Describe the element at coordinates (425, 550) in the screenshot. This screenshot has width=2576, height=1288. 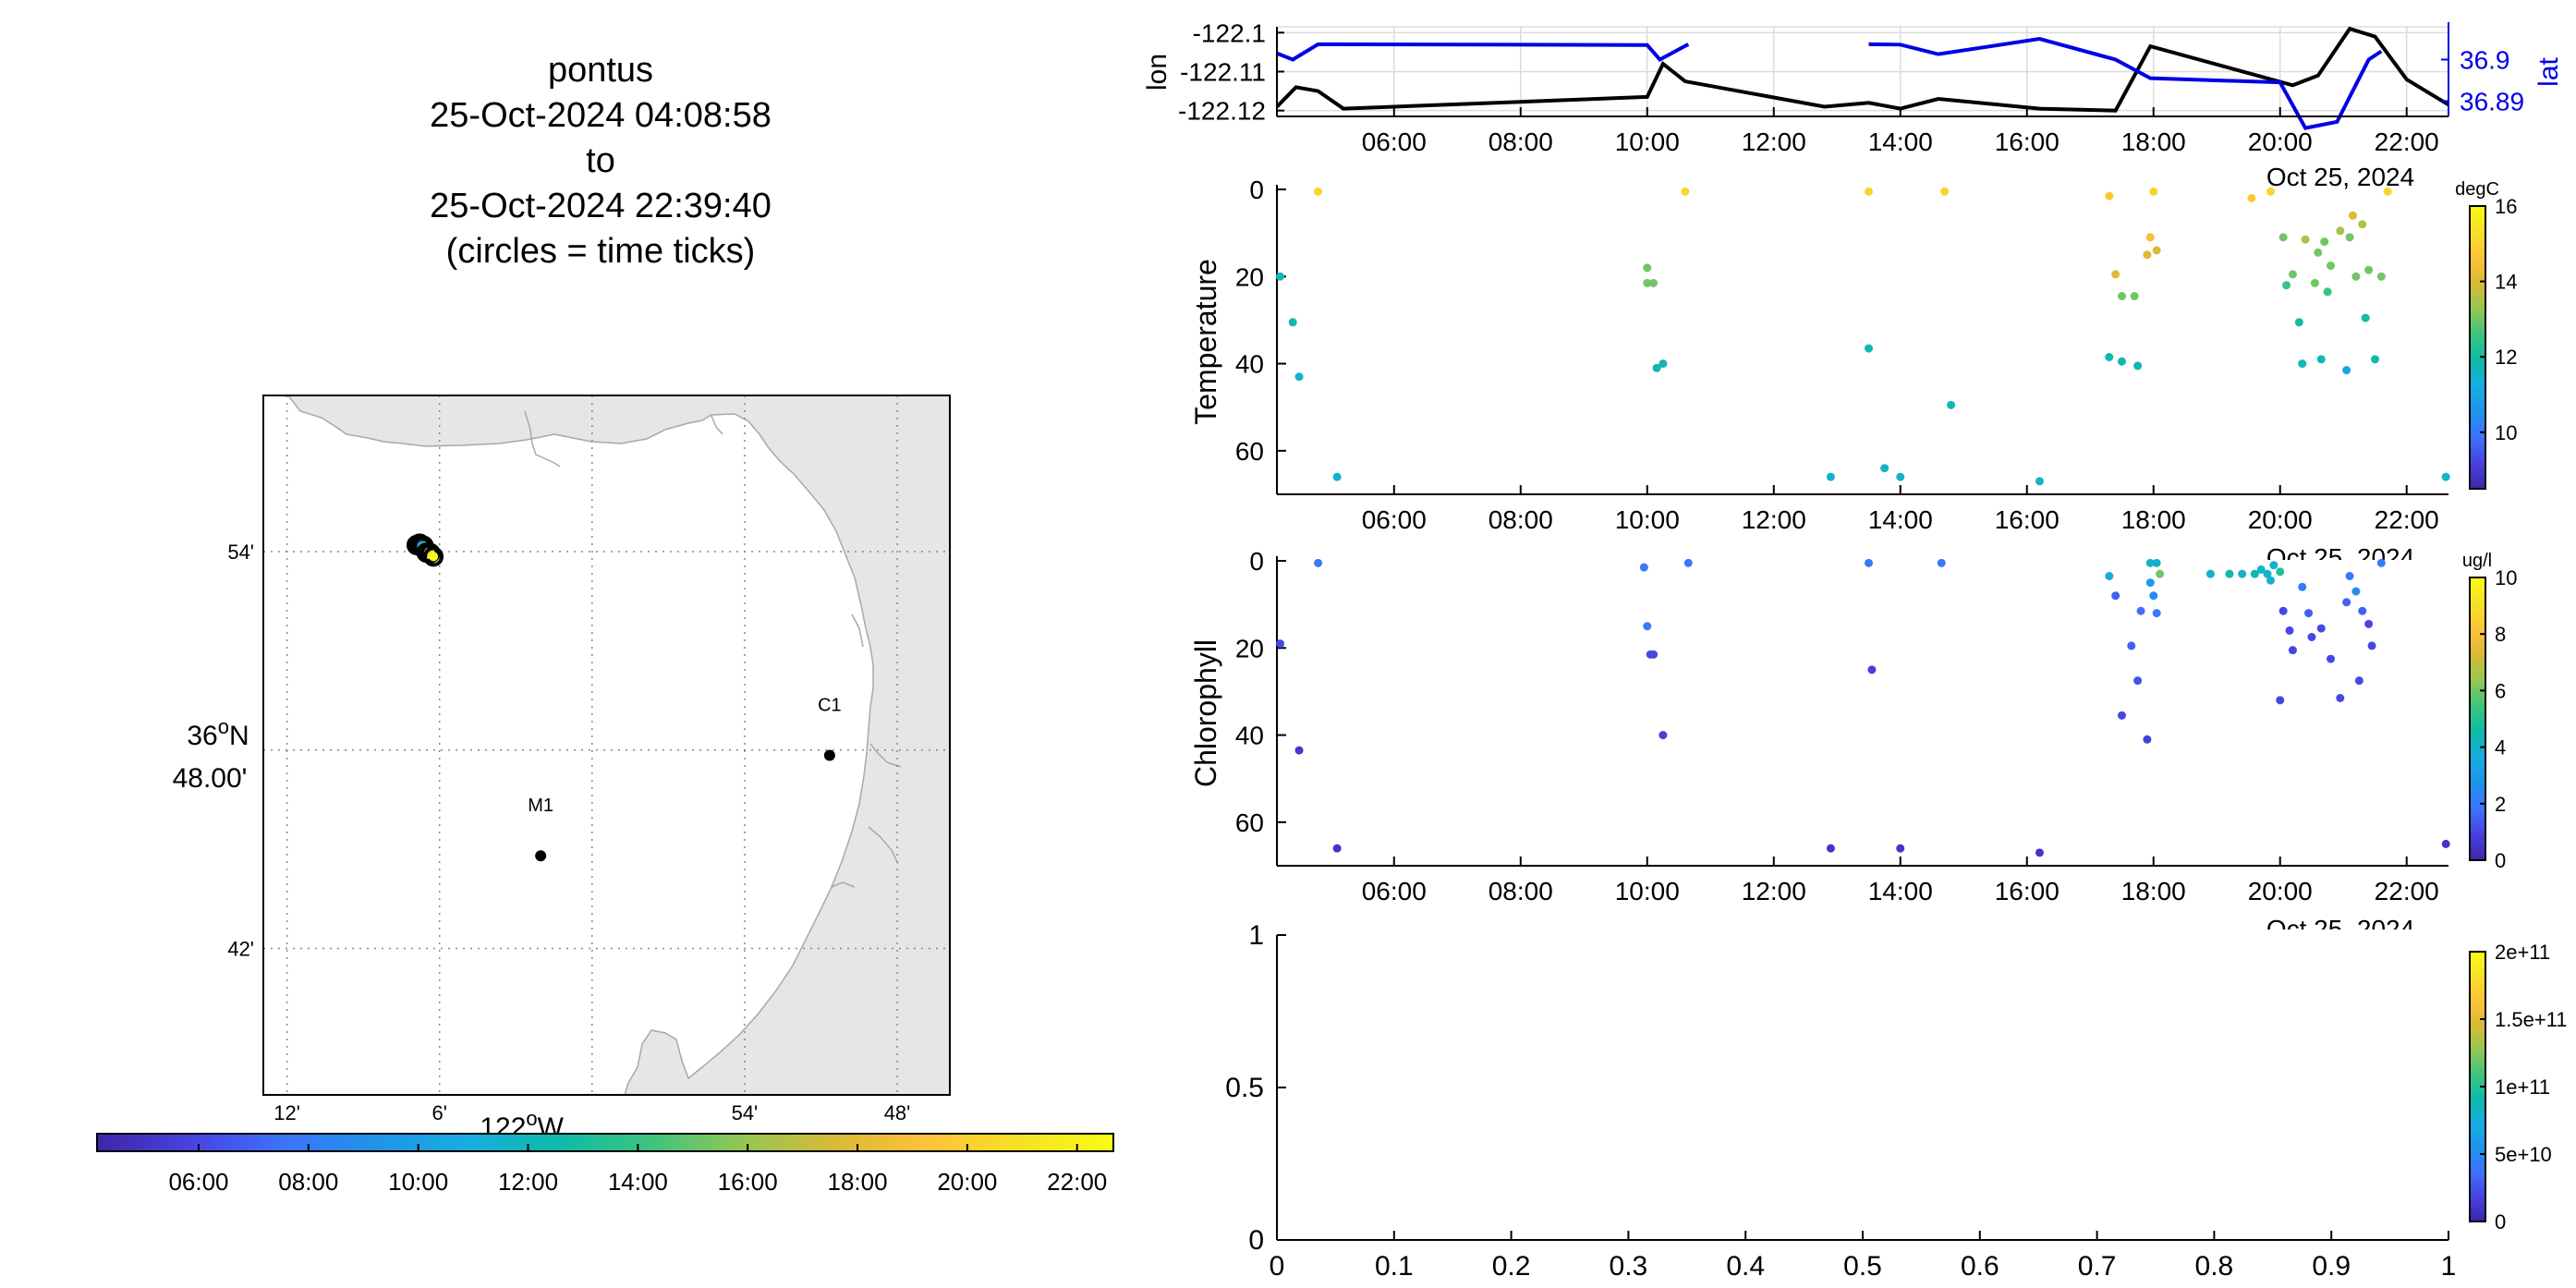
I see `vehicle-track` at that location.